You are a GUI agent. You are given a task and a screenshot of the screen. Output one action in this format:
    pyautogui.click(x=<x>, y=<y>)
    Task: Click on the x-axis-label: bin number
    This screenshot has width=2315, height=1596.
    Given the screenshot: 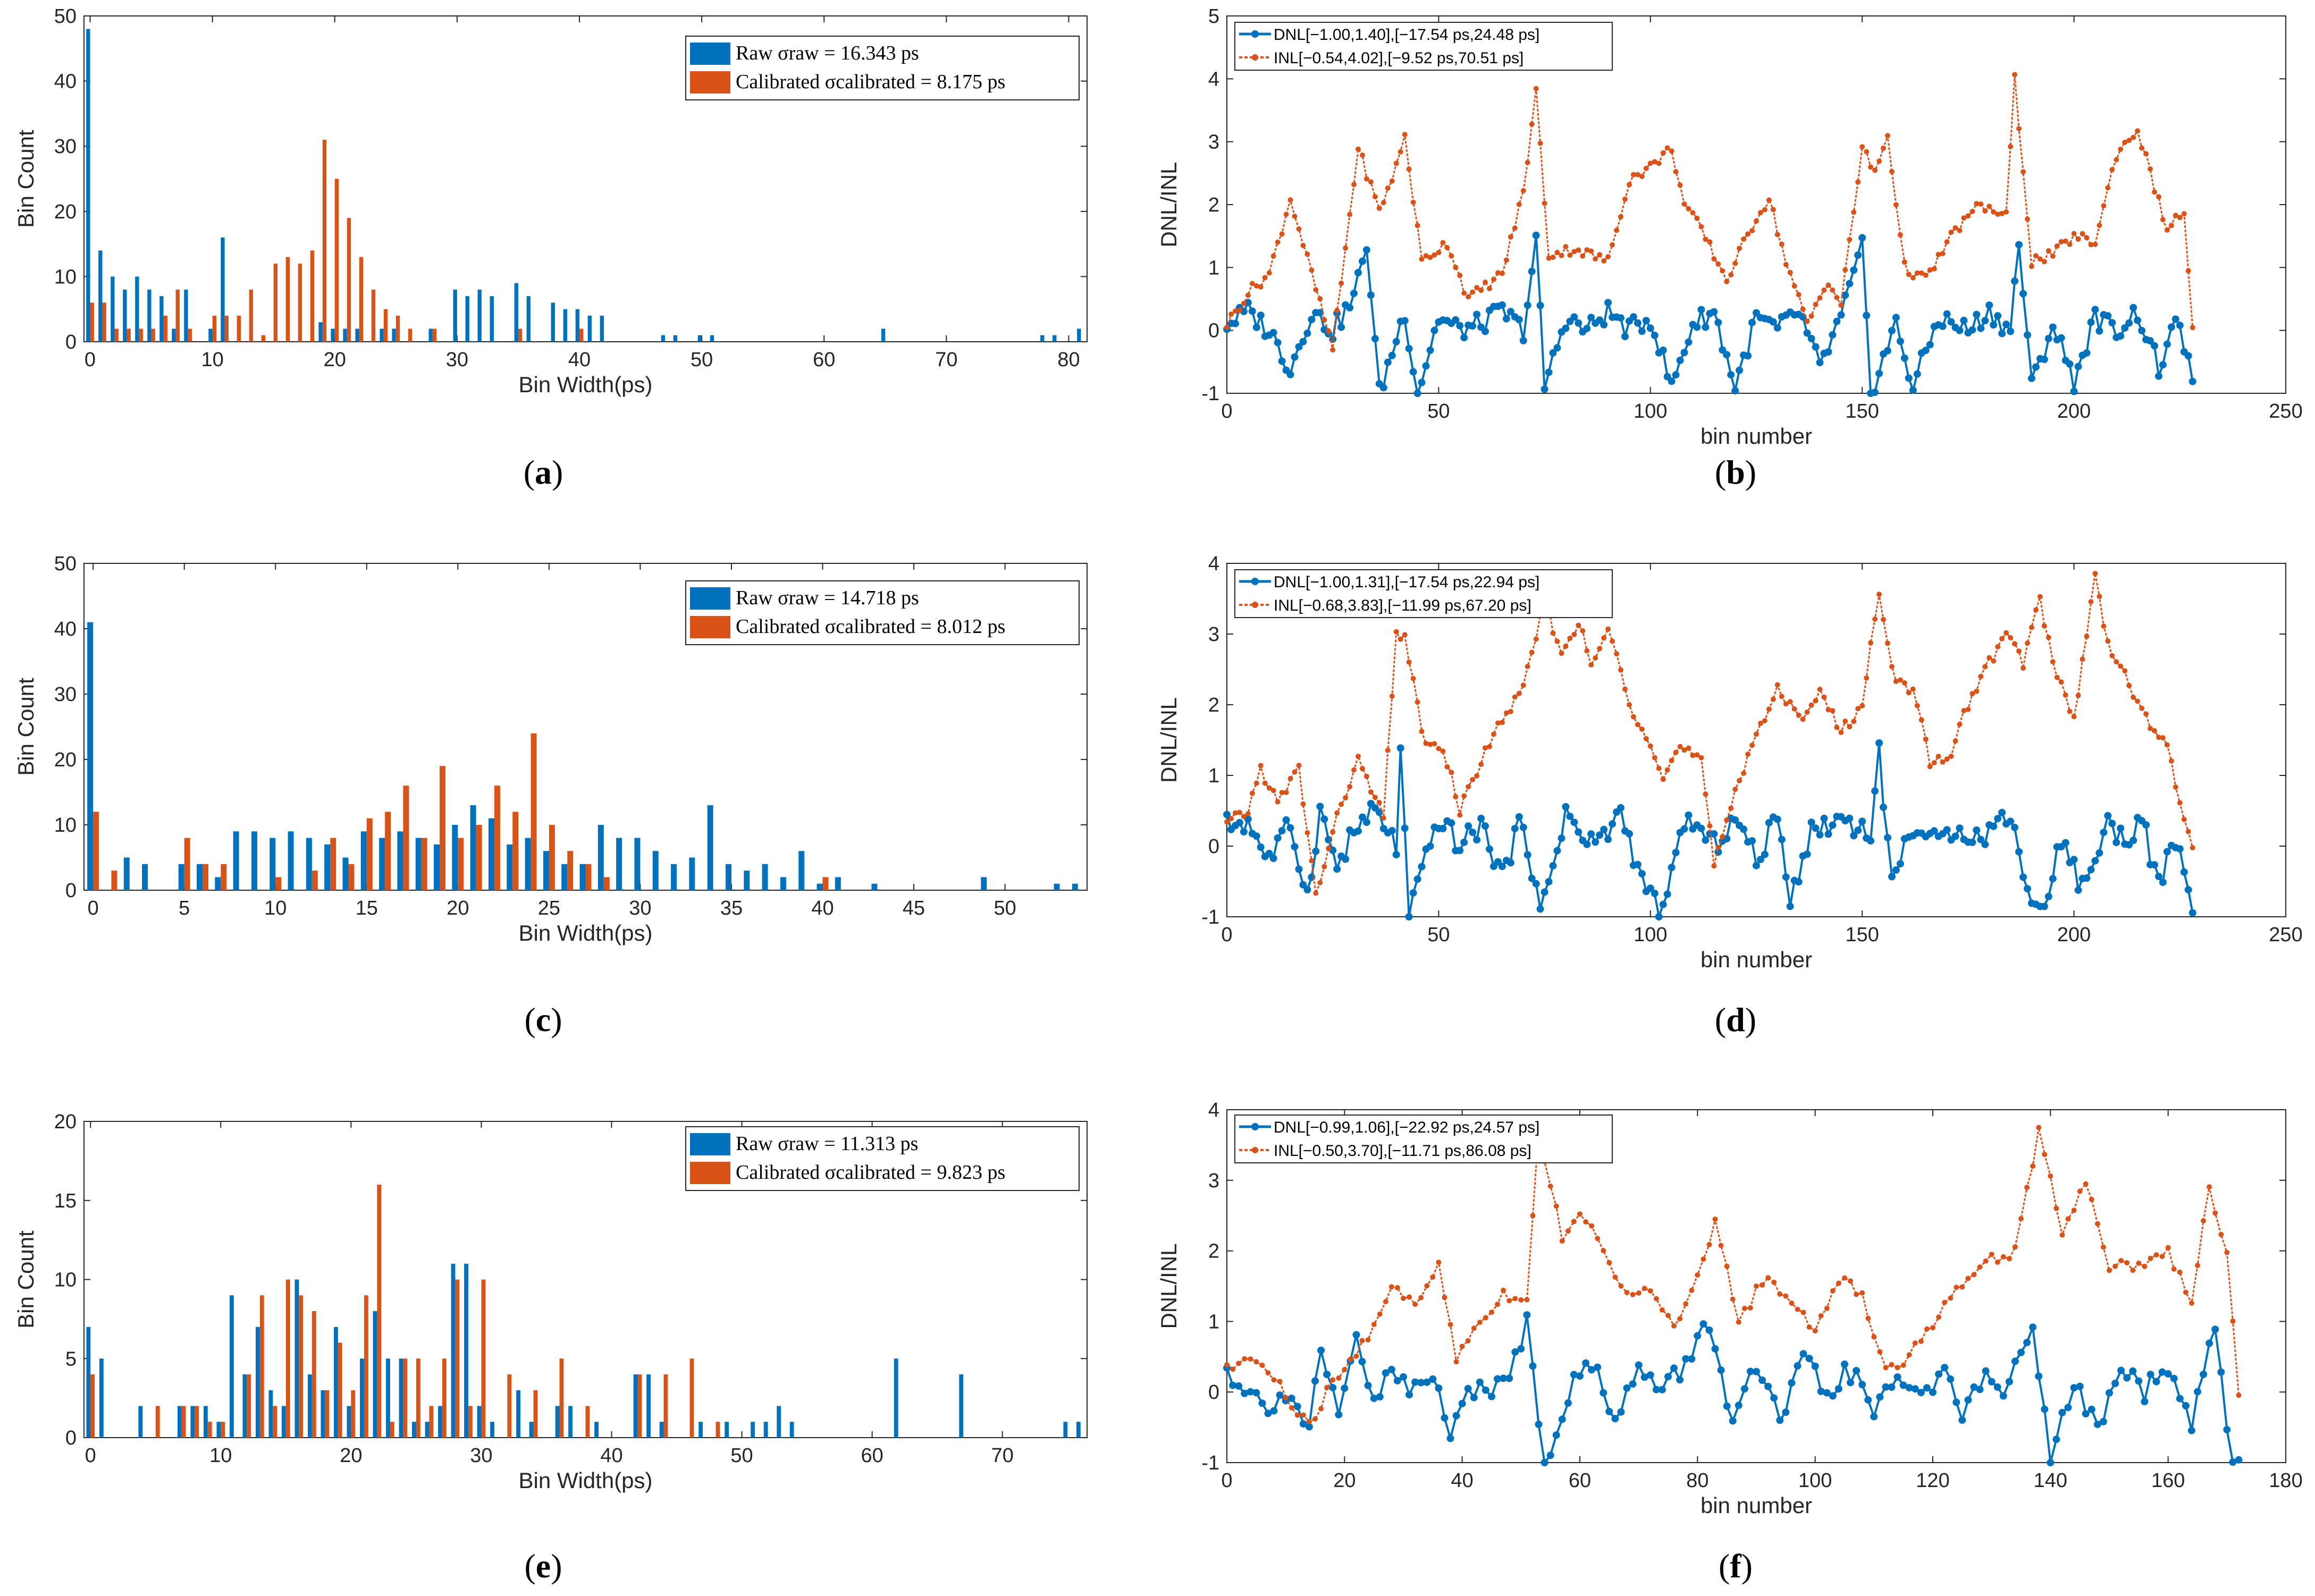 What is the action you would take?
    pyautogui.click(x=1756, y=1505)
    